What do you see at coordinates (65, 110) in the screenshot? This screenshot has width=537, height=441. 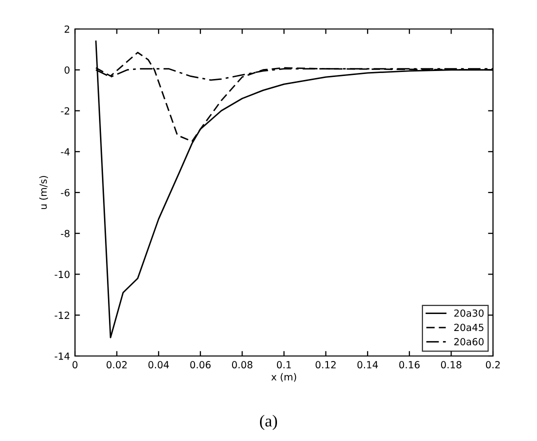 I see `y-tick-label: -2` at bounding box center [65, 110].